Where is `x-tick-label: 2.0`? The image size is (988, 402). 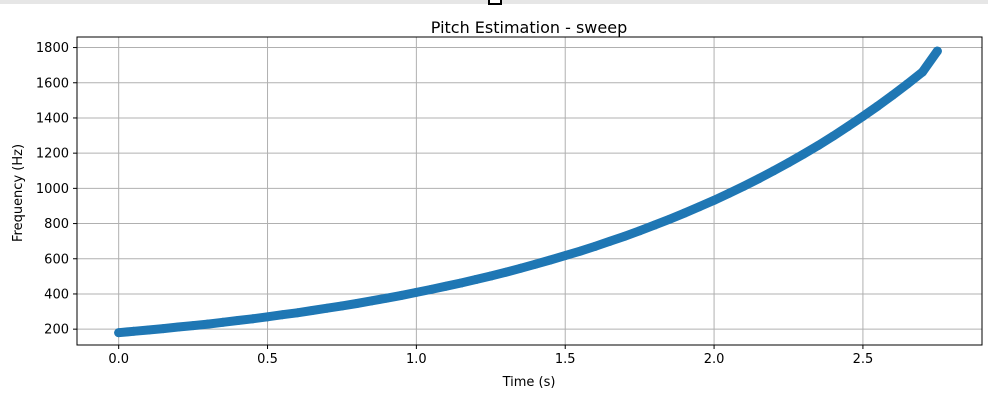
x-tick-label: 2.0 is located at coordinates (714, 359).